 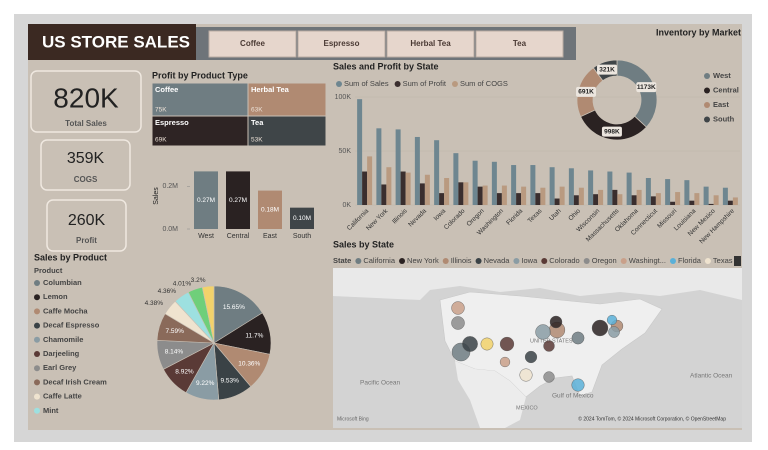 What do you see at coordinates (174, 352) in the screenshot?
I see `slice-label: 8.14%` at bounding box center [174, 352].